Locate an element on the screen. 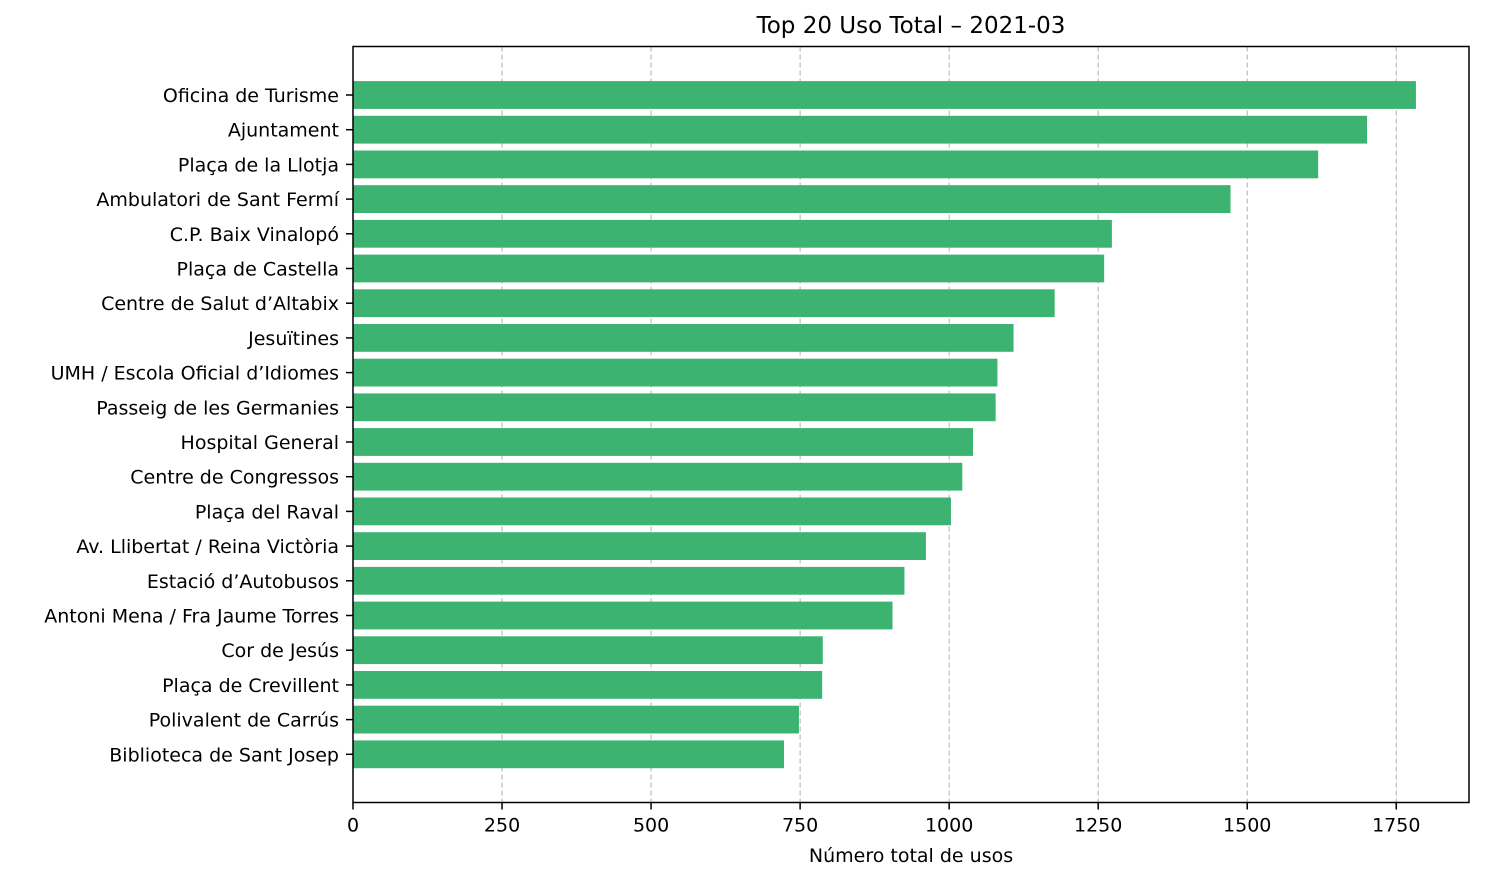 Image resolution: width=1485 pixels, height=881 pixels. y-tick-label-2: Plaça de la Llotja is located at coordinates (258, 165).